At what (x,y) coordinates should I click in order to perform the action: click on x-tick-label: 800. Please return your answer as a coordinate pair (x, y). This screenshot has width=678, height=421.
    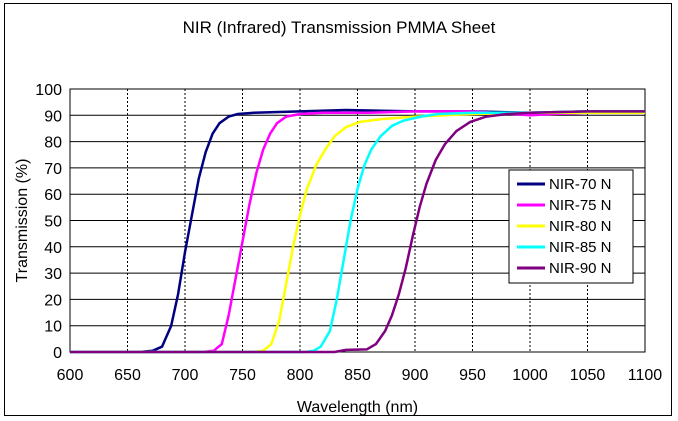
    Looking at the image, I should click on (300, 375).